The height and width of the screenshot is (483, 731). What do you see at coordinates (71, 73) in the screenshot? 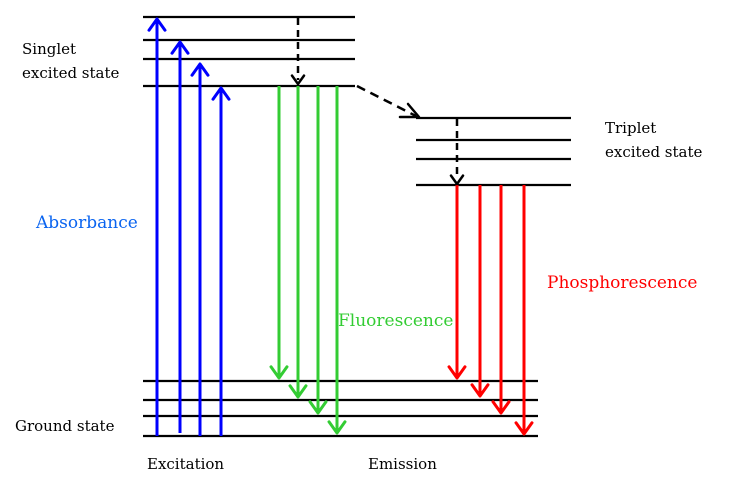
I see `singlet-label-line2: excited state` at bounding box center [71, 73].